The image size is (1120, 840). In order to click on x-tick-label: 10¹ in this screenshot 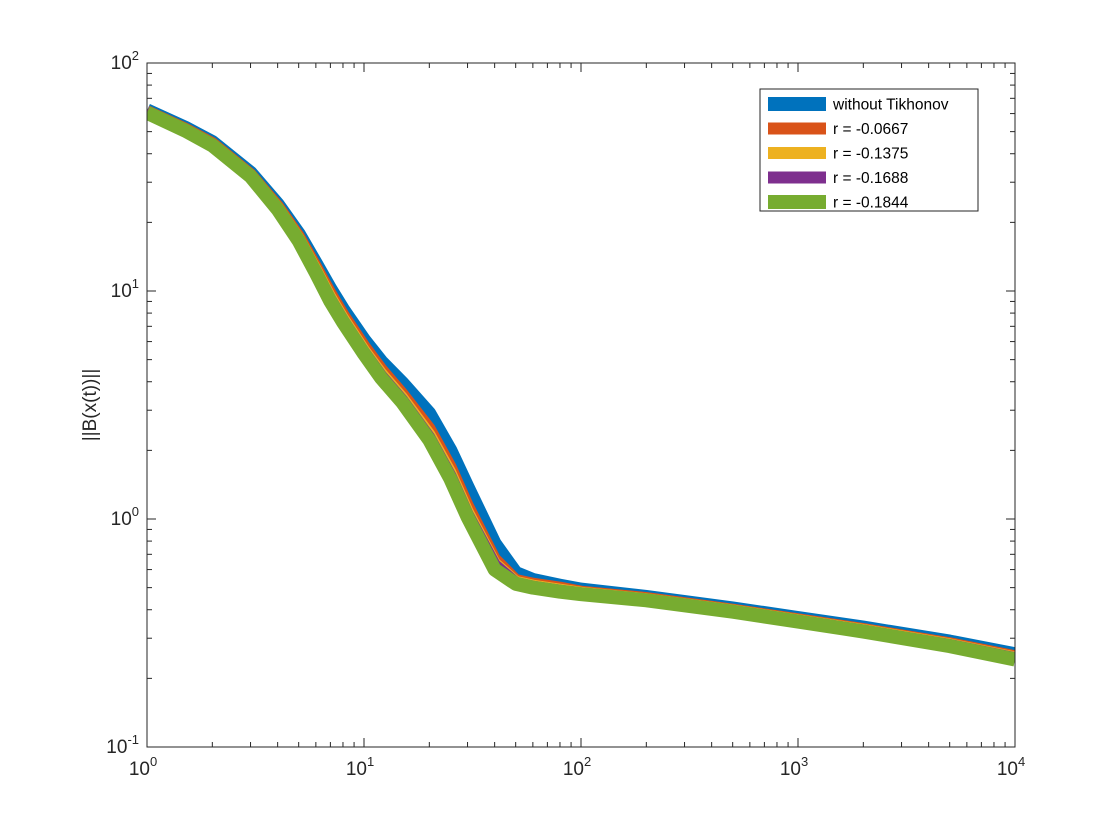, I will do `click(360, 767)`.